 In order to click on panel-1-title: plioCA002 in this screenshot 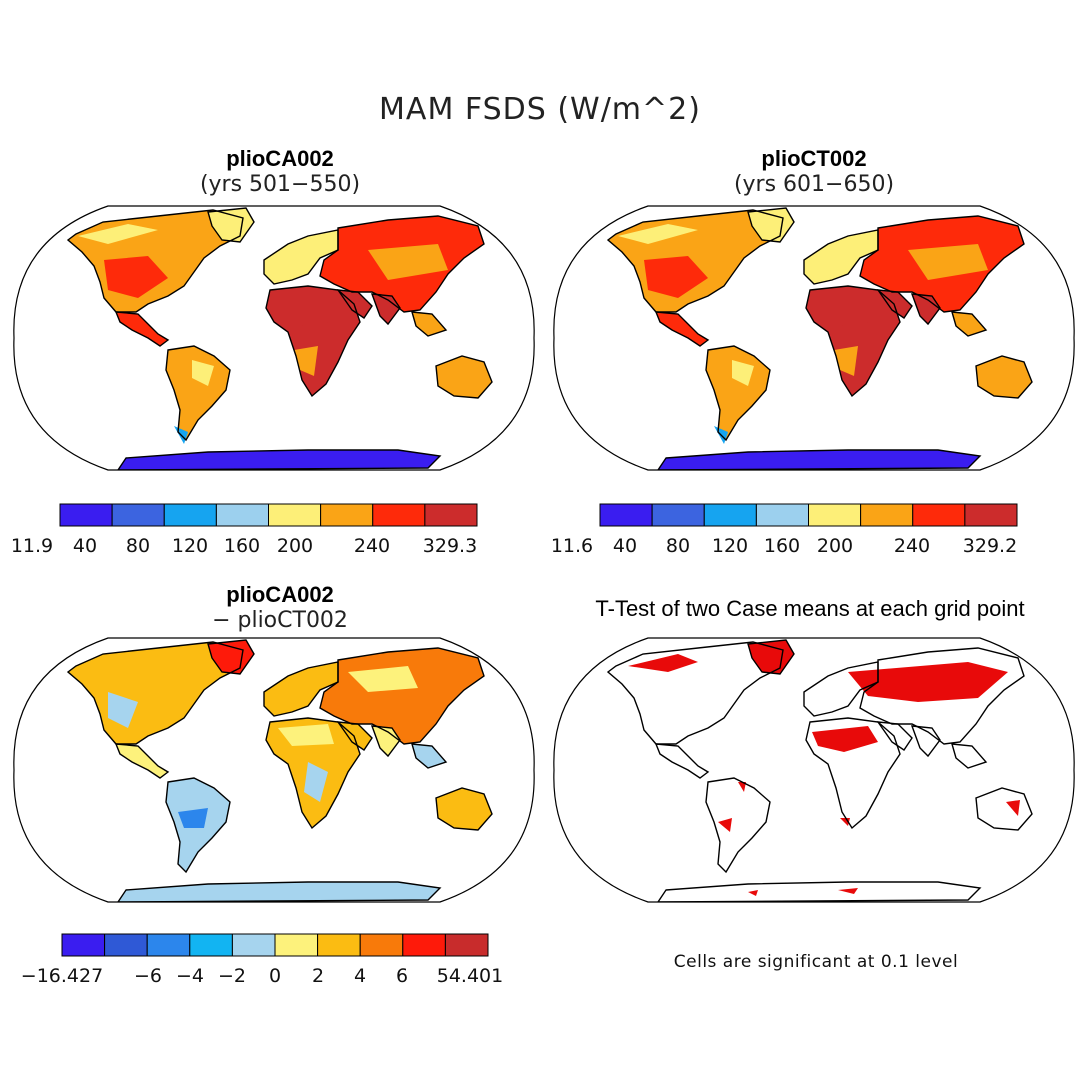, I will do `click(280, 158)`.